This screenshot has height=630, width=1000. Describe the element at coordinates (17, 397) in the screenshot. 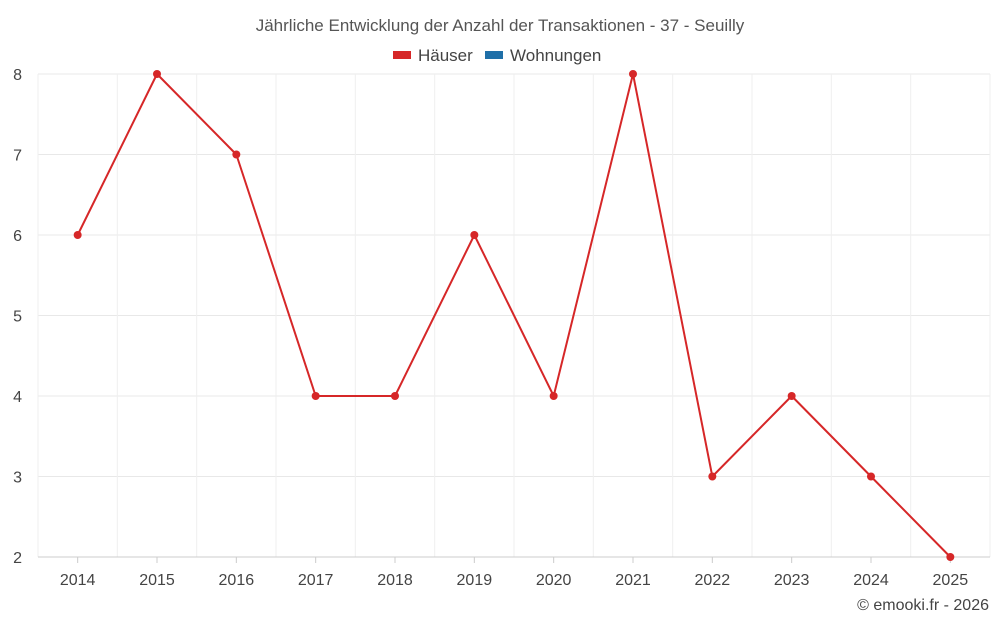

I see `y-tick-label: 4` at that location.